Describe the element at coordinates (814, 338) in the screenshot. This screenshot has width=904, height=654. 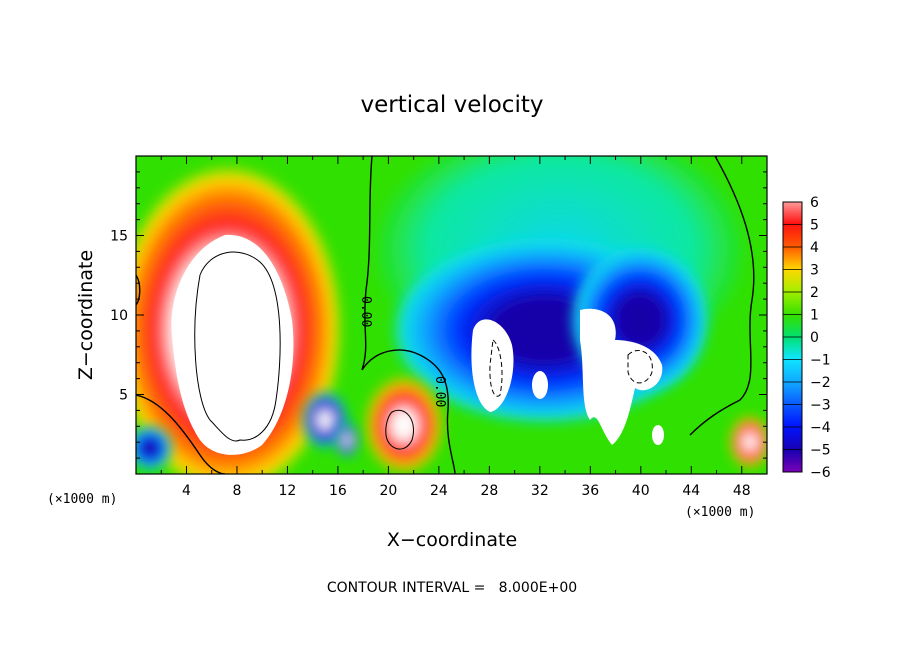
I see `colorbar-tick-label: 0` at that location.